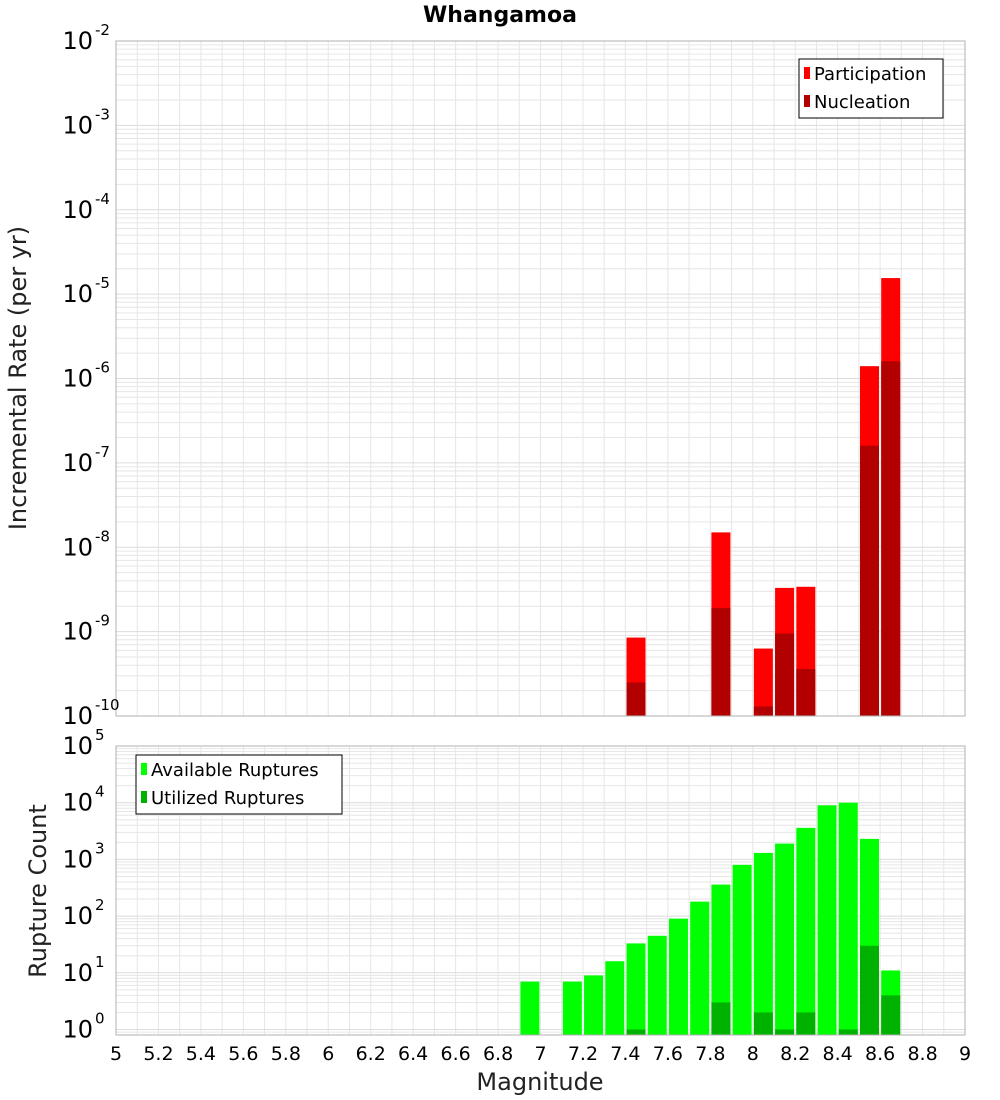 Image resolution: width=1000 pixels, height=1100 pixels. I want to click on x-tick-label: 5, so click(116, 1054).